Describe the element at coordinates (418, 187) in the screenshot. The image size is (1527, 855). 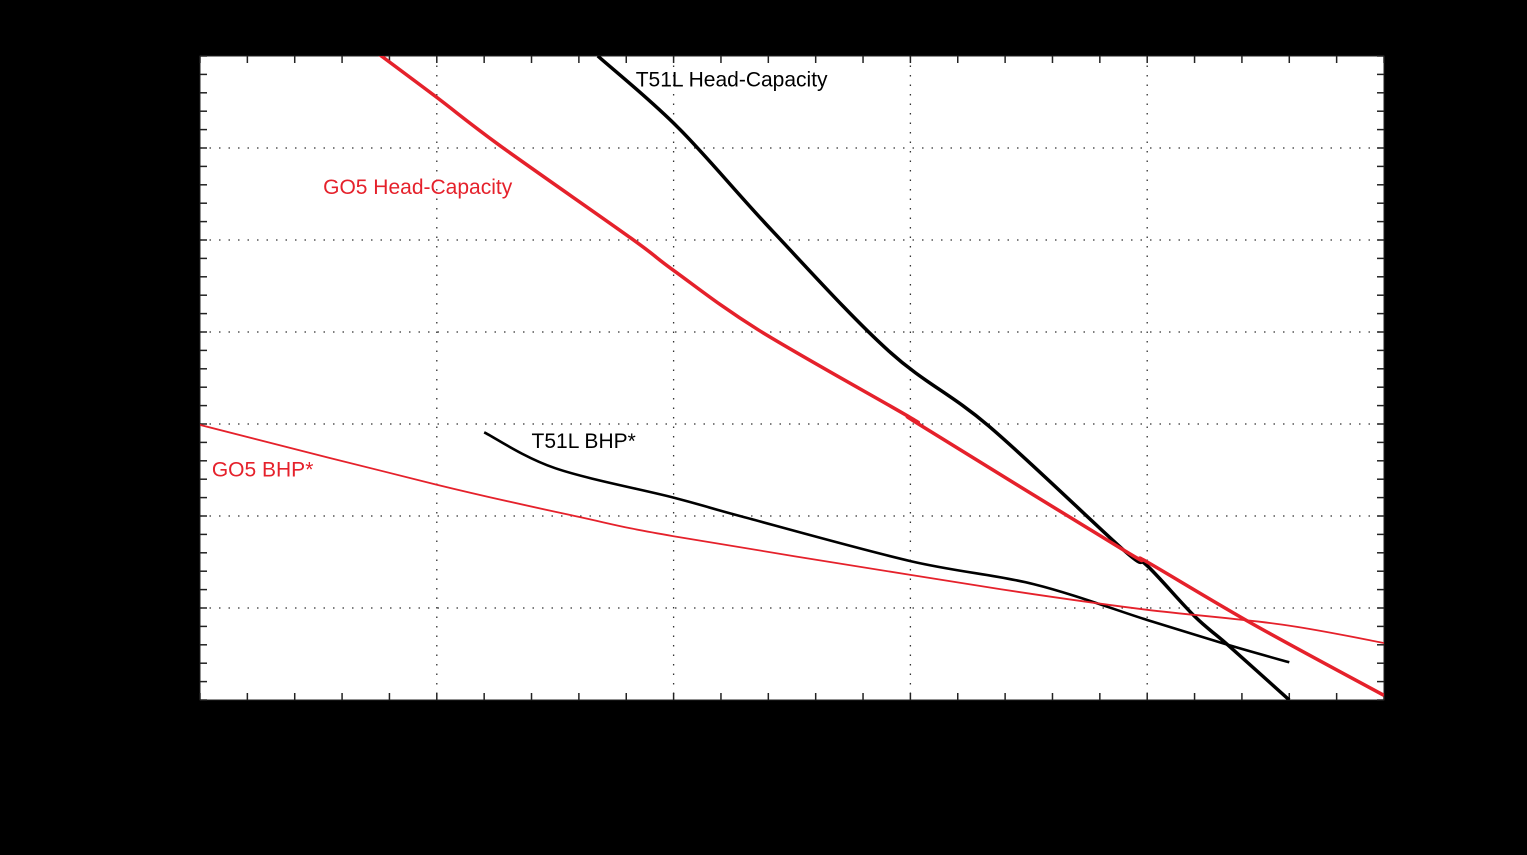
I see `label-go5-hc: GO5 Head-Capacity` at that location.